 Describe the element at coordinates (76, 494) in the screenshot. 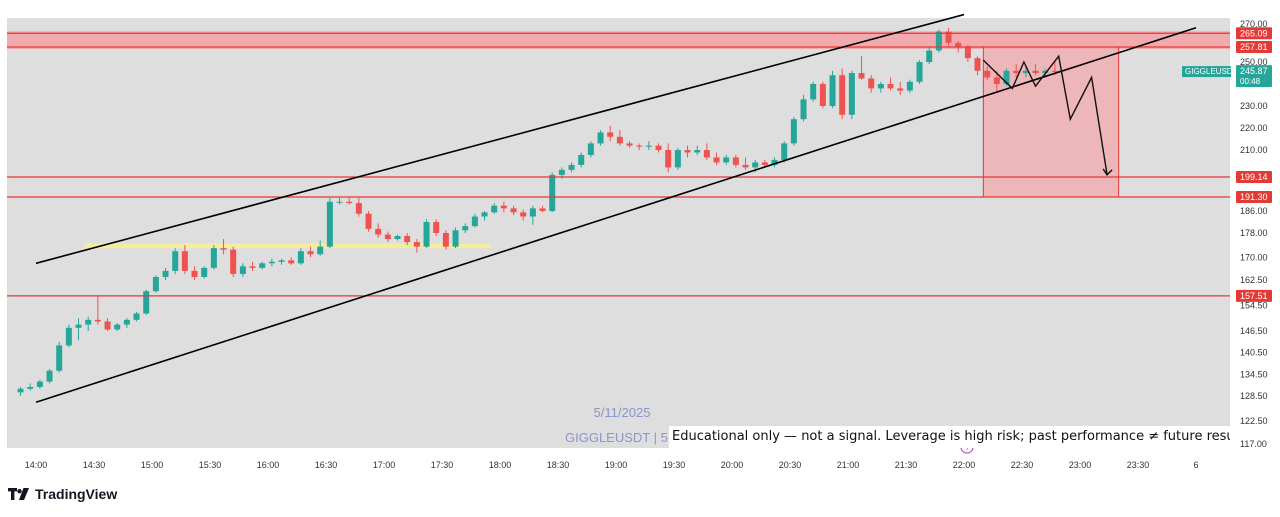

I see `brand-name: TradingView` at that location.